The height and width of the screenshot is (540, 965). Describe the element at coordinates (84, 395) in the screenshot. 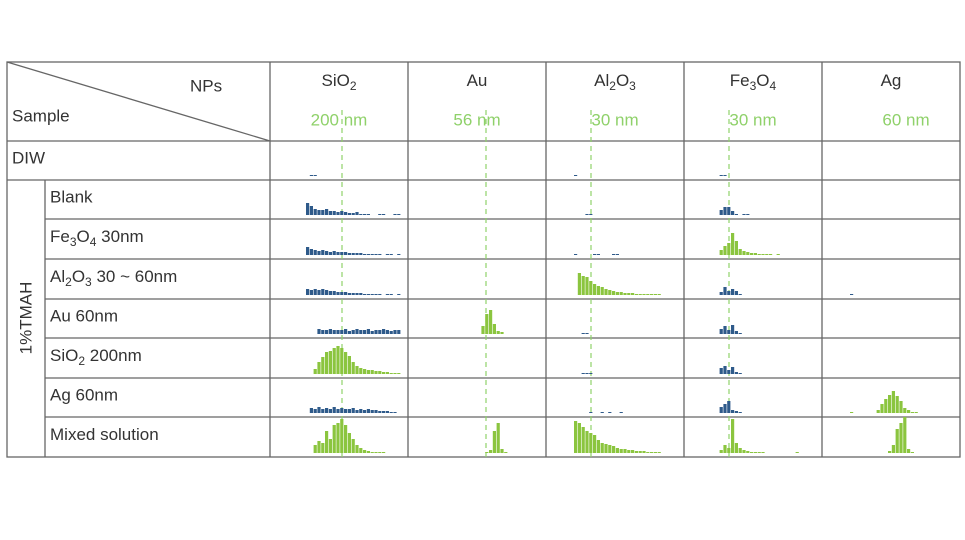

I see `text-run: Ag 60nm` at that location.